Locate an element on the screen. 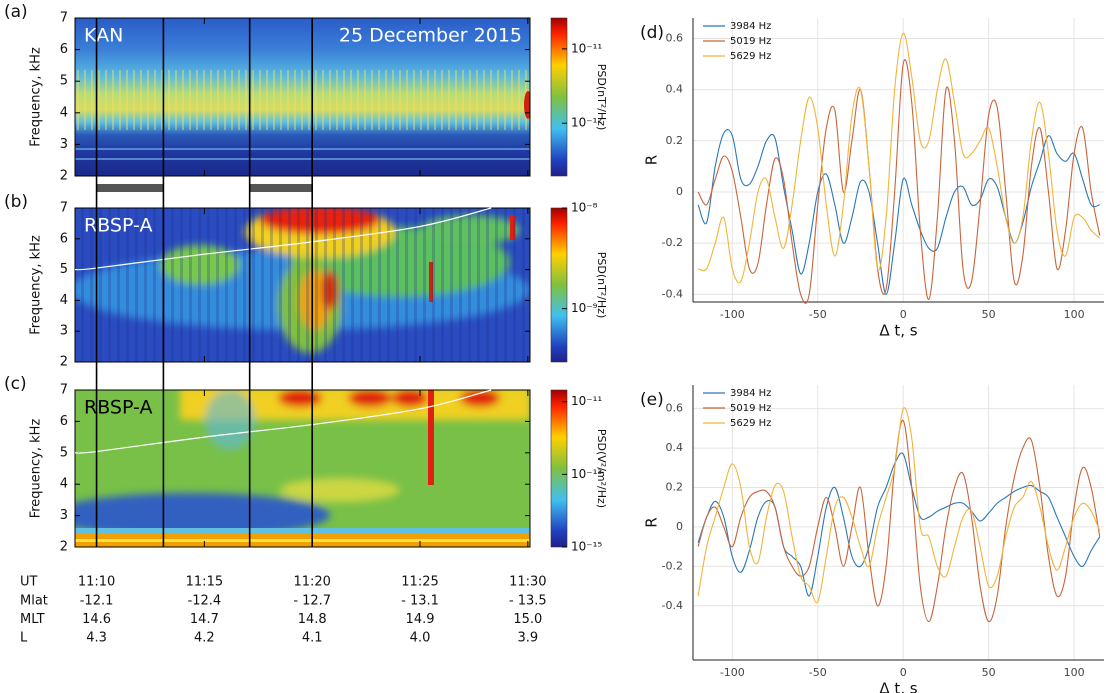 The image size is (1106, 693). x-tick-label: 11:10 is located at coordinates (96, 582).